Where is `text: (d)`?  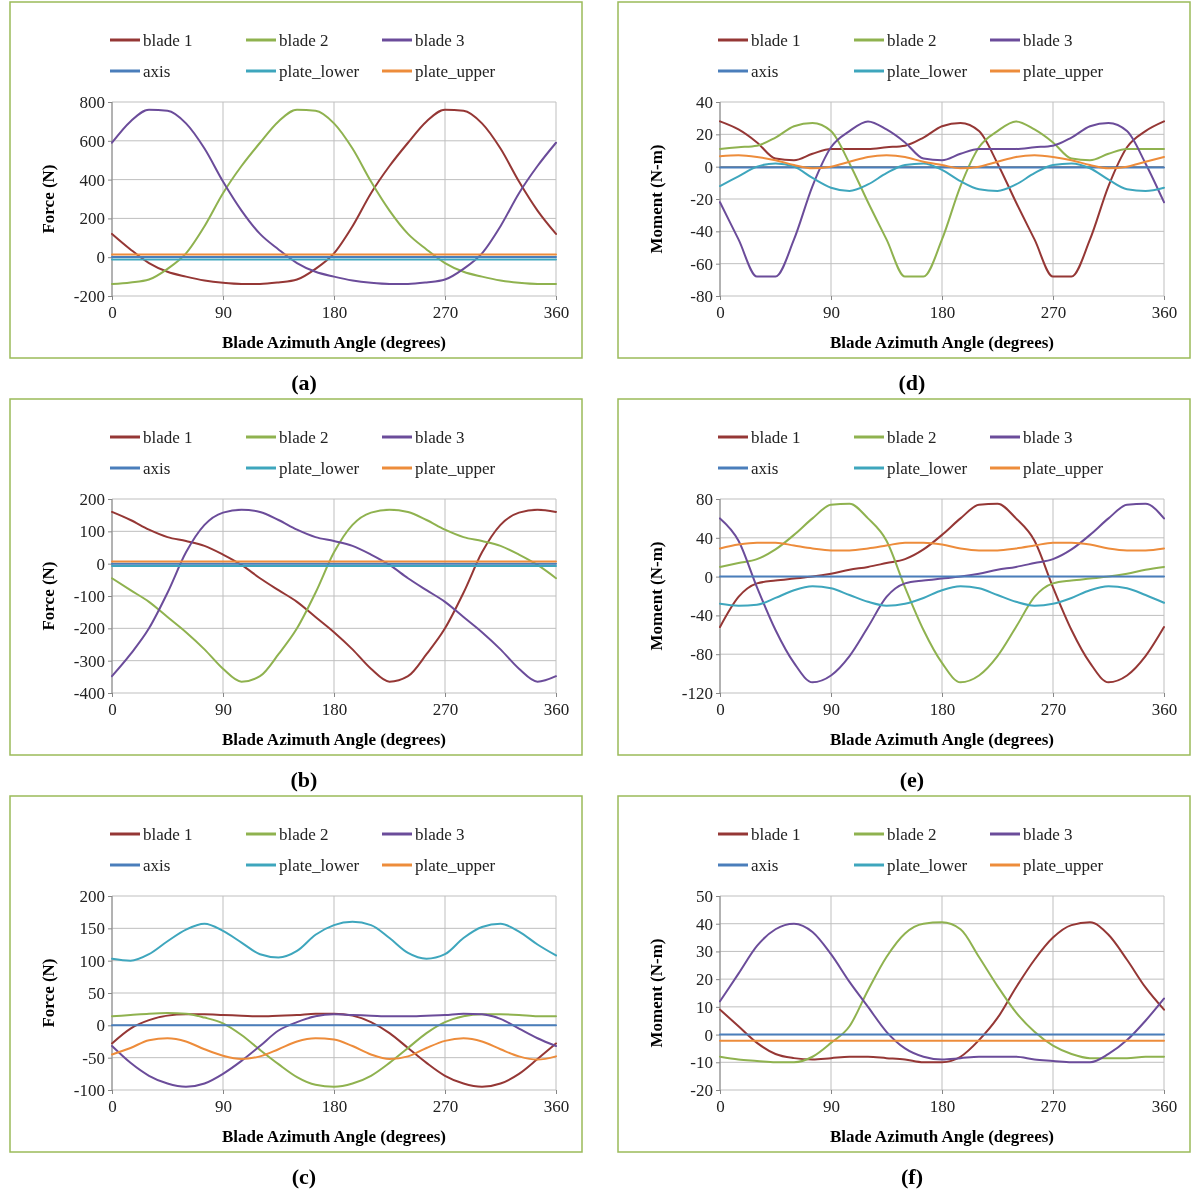
text: (d) is located at coordinates (912, 382).